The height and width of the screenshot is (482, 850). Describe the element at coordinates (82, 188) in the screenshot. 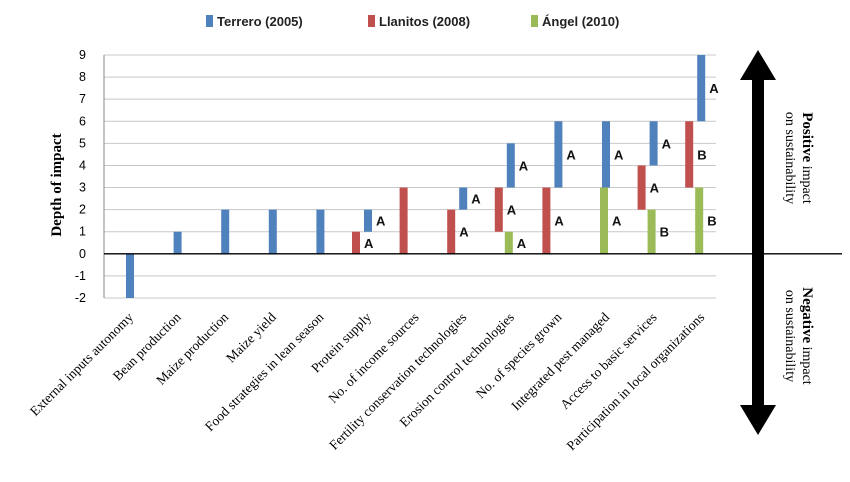

I see `y-tick-label: 3` at that location.